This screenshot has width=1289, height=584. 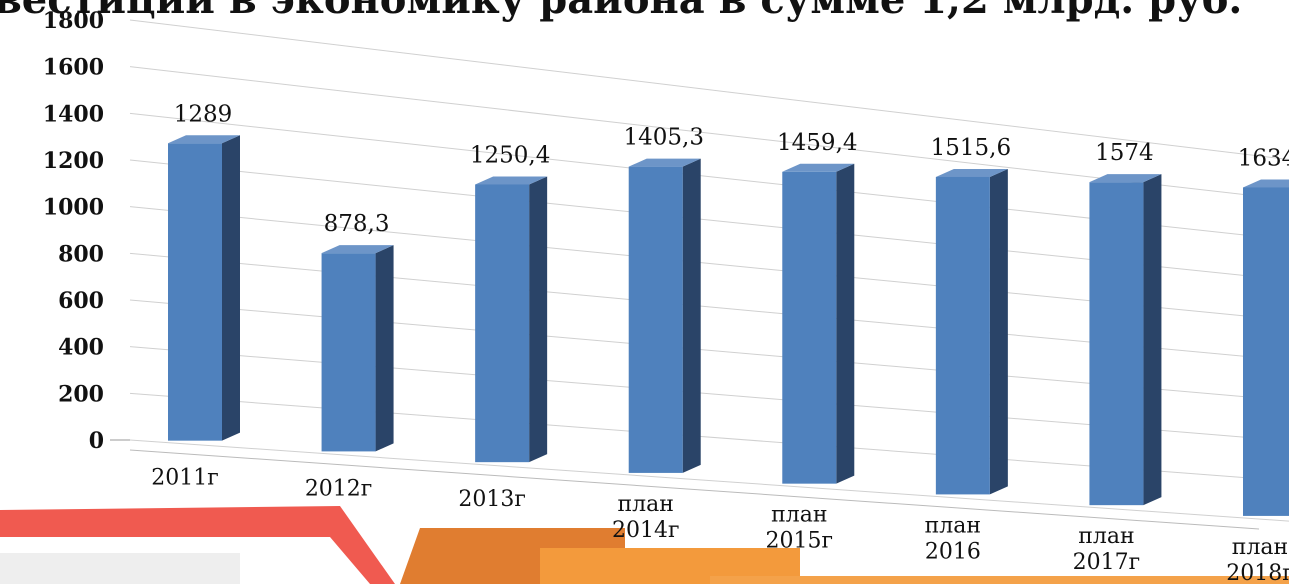 I want to click on category-label: 2013г, so click(x=492, y=499).